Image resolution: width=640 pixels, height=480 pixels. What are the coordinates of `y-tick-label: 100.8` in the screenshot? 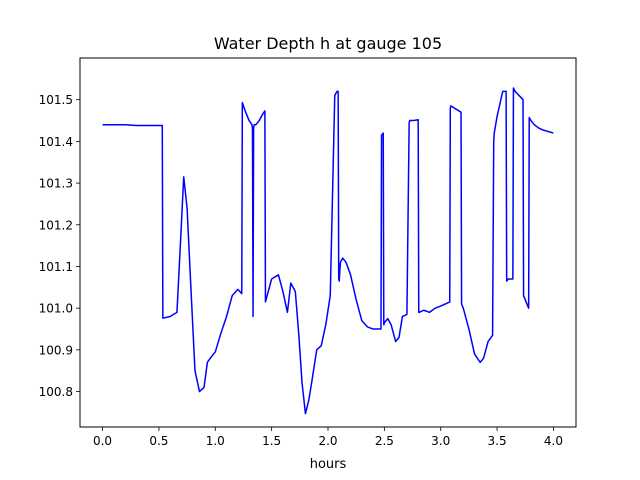 It's located at (56, 392).